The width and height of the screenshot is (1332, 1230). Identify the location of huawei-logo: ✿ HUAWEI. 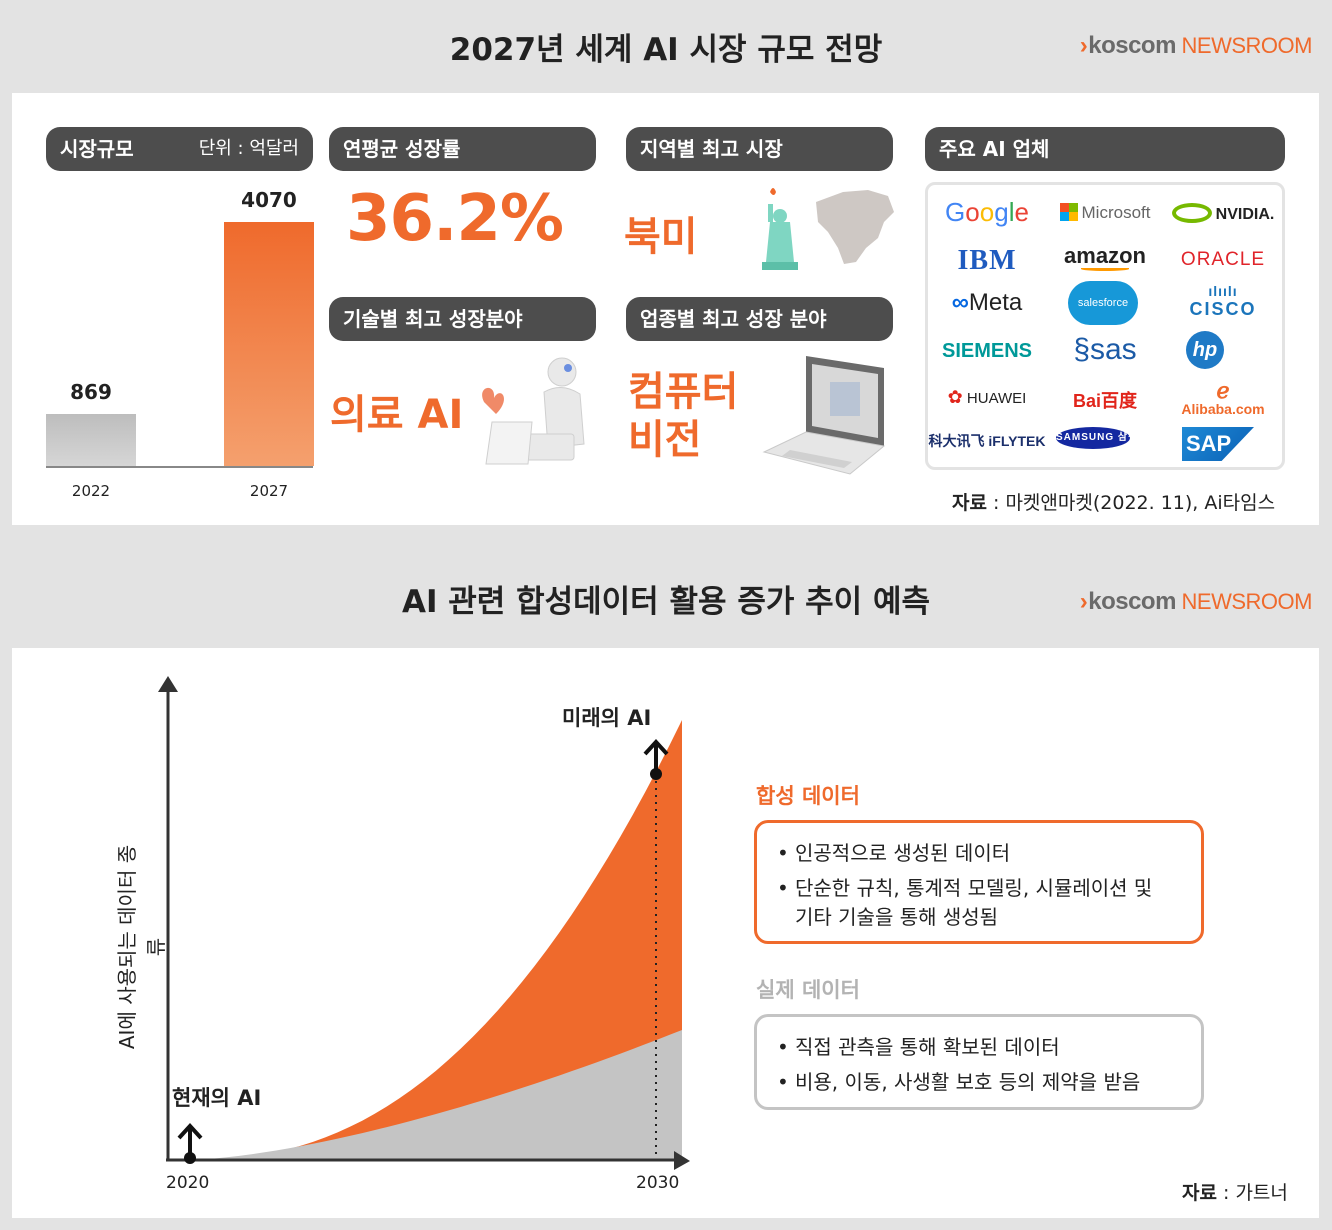
(987, 397).